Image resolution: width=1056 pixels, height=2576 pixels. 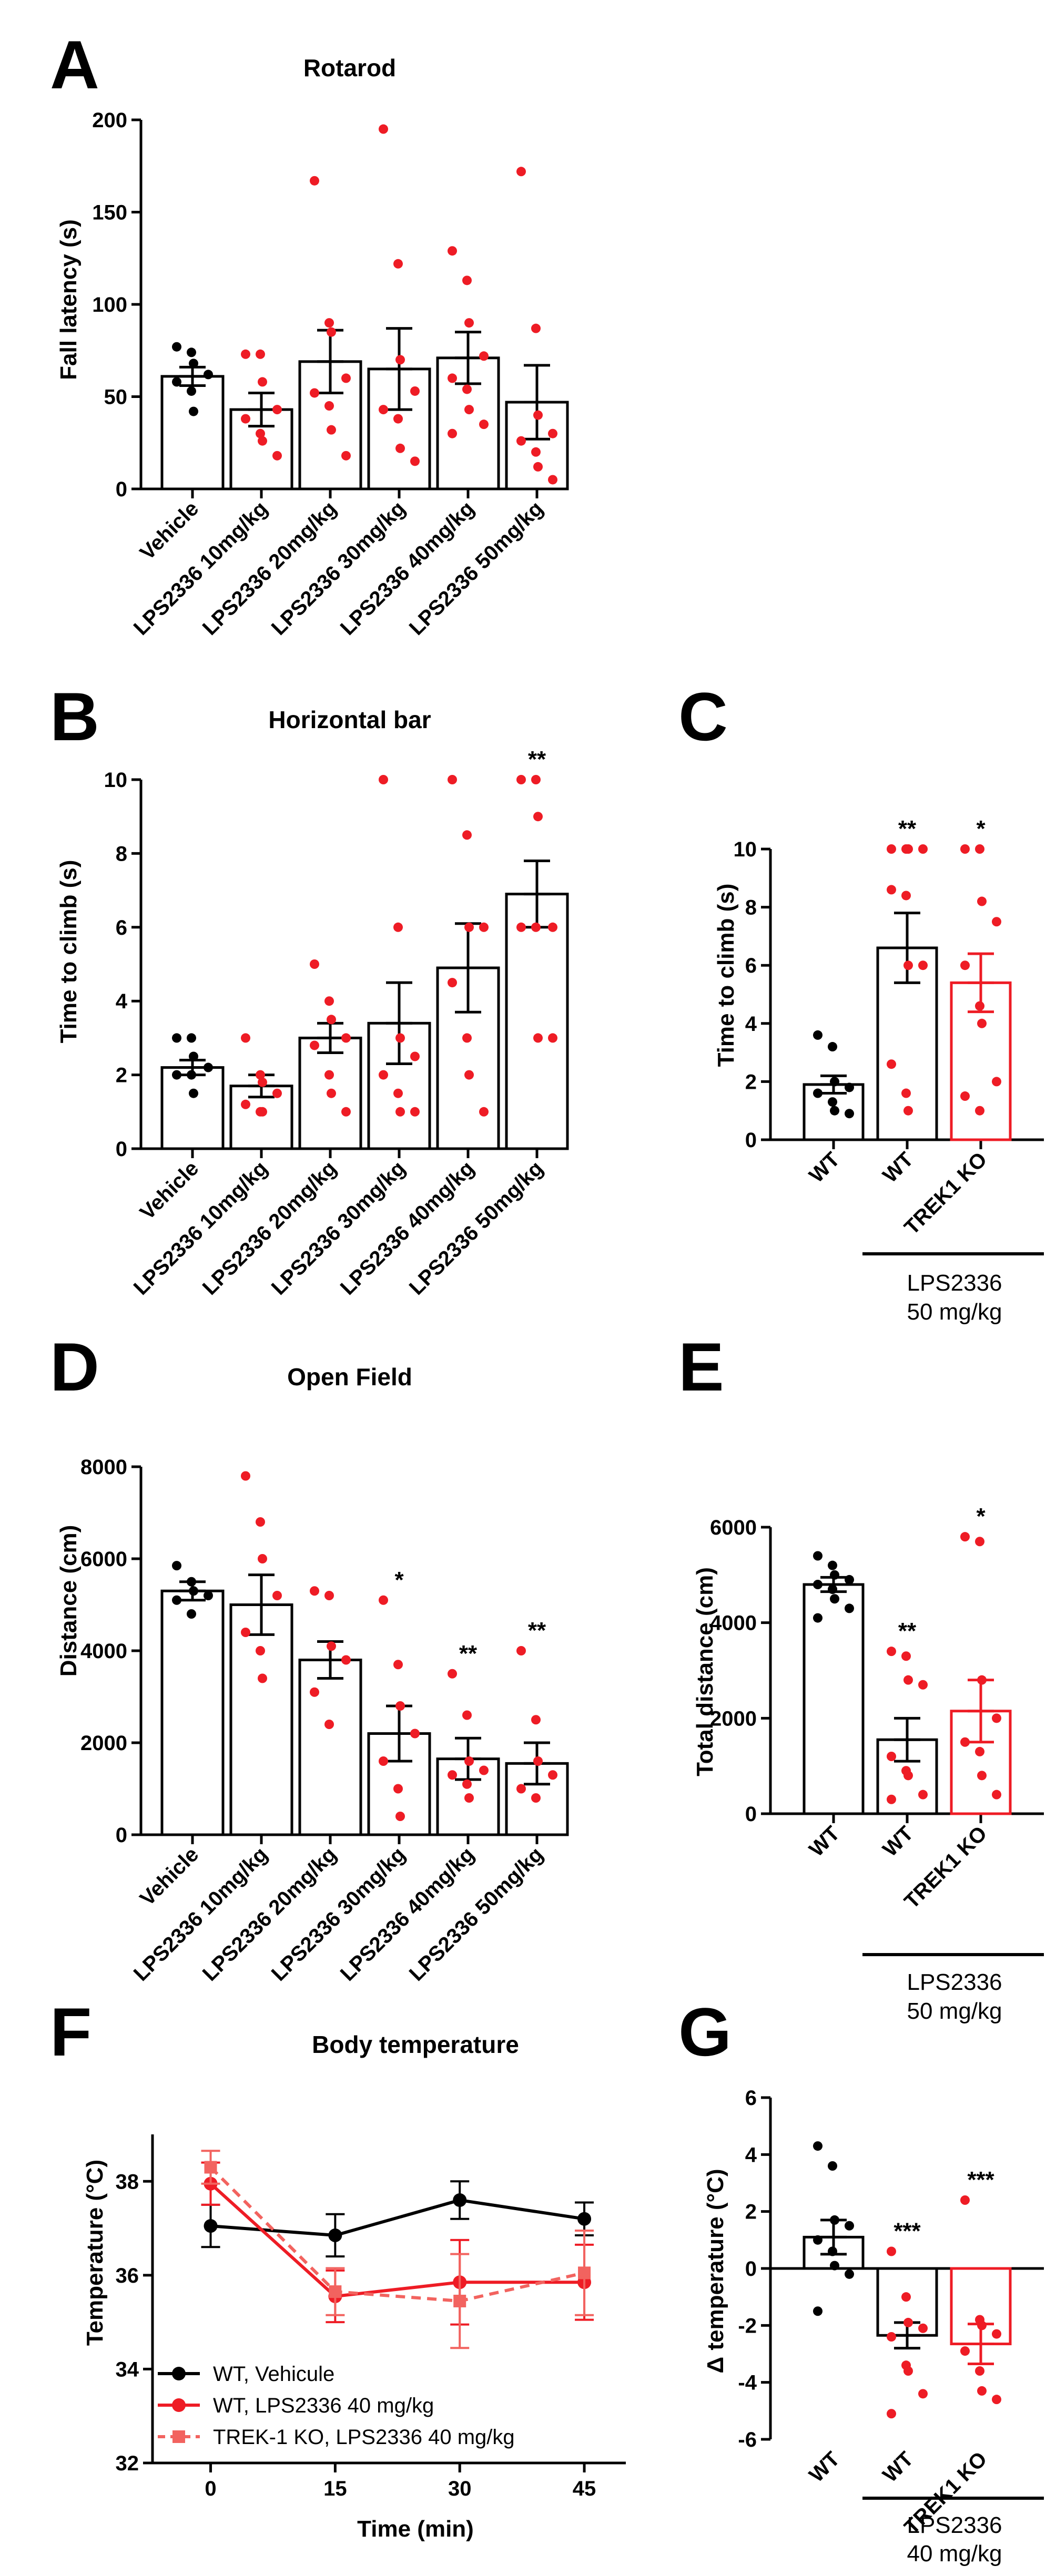 What do you see at coordinates (824, 1167) in the screenshot?
I see `x-tick-label: WT` at bounding box center [824, 1167].